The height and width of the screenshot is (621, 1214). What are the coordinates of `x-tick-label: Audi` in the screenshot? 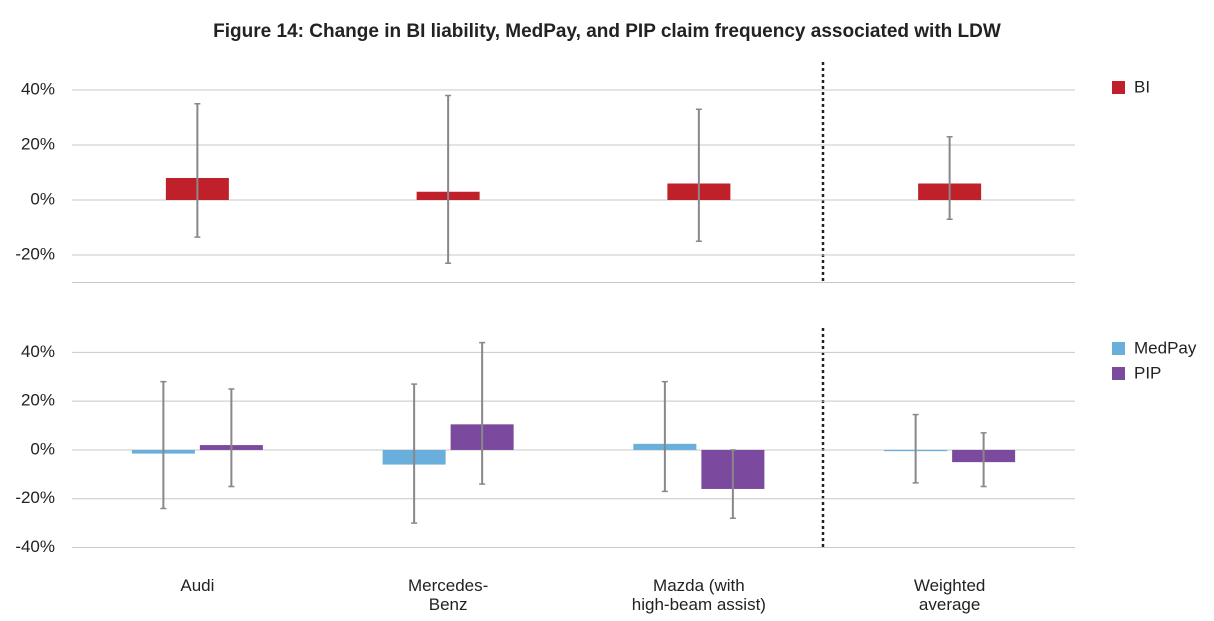 It's located at (197, 585).